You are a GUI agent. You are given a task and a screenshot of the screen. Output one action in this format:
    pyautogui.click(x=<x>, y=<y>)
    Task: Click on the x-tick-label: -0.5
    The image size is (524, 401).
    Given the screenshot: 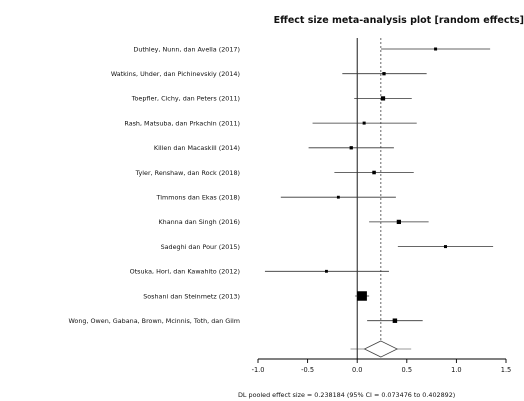 What is the action you would take?
    pyautogui.click(x=307, y=370)
    